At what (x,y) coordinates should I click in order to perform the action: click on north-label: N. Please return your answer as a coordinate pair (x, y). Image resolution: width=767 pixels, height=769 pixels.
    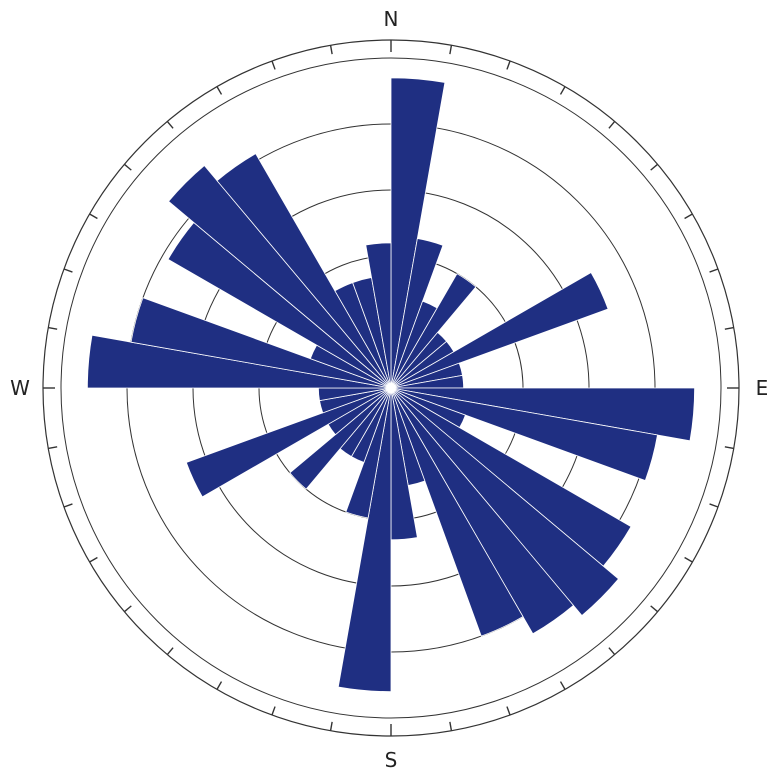
    Looking at the image, I should click on (391, 19).